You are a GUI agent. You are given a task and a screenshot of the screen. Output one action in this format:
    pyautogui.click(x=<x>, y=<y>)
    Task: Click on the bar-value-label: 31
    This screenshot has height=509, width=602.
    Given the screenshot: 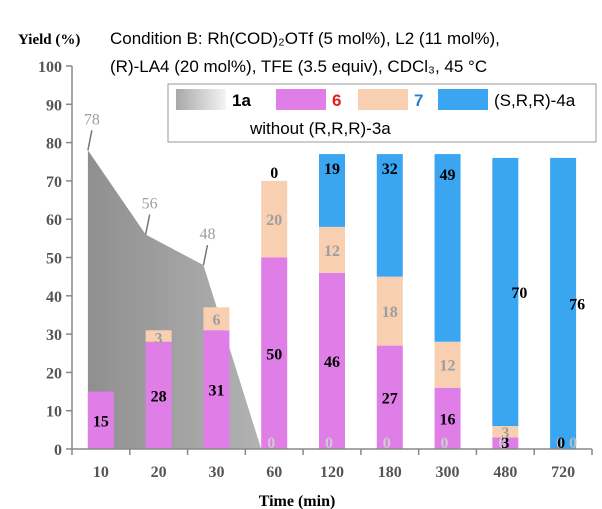 What is the action you would take?
    pyautogui.click(x=216, y=391)
    